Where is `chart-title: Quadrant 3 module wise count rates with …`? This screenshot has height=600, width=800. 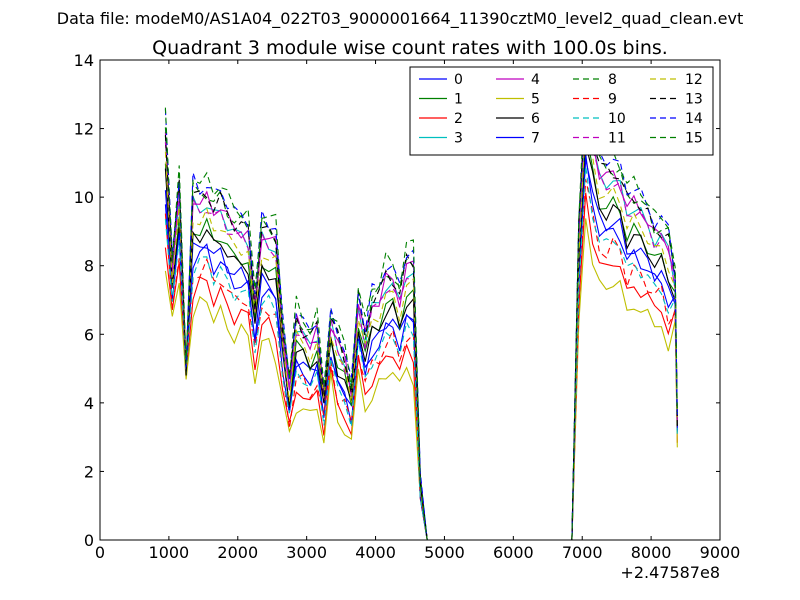
chart-title: Quadrant 3 module wise count rates with … is located at coordinates (410, 48).